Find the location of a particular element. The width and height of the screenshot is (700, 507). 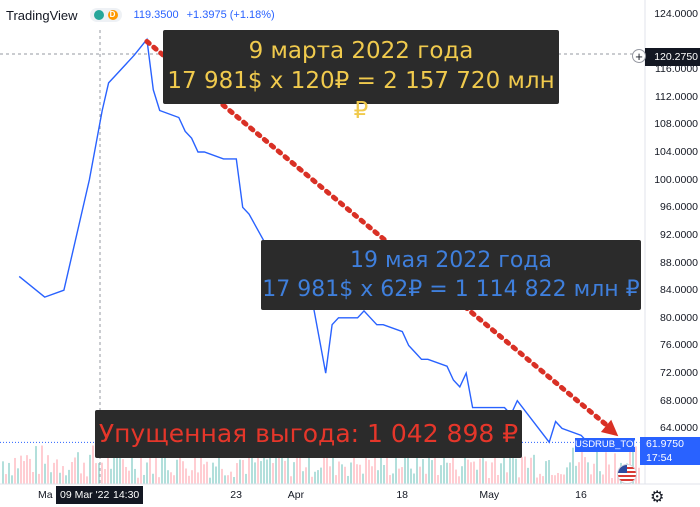

crosshair-time-label: 14:30 is located at coordinates (126, 495).